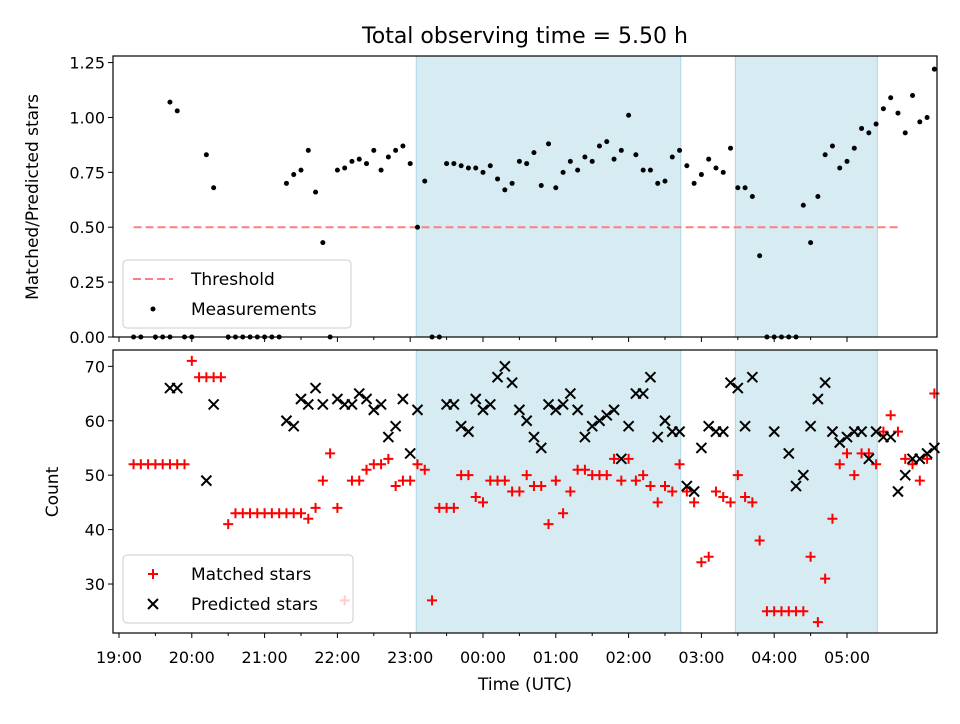 The width and height of the screenshot is (960, 724). I want to click on x-tick-label: 01:00, so click(556, 657).